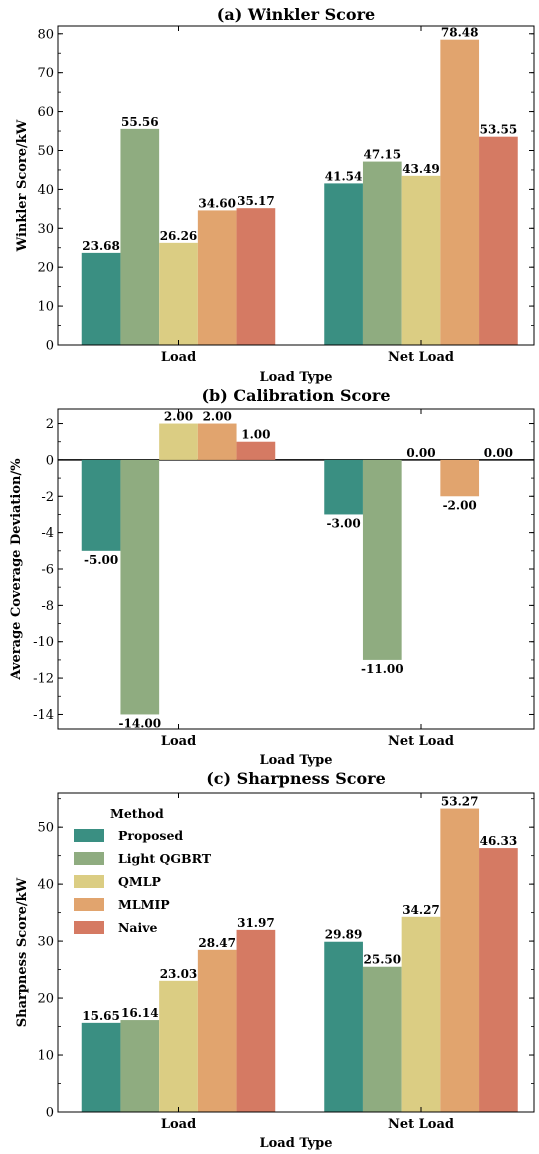  What do you see at coordinates (499, 130) in the screenshot?
I see `data-label: 53.55` at bounding box center [499, 130].